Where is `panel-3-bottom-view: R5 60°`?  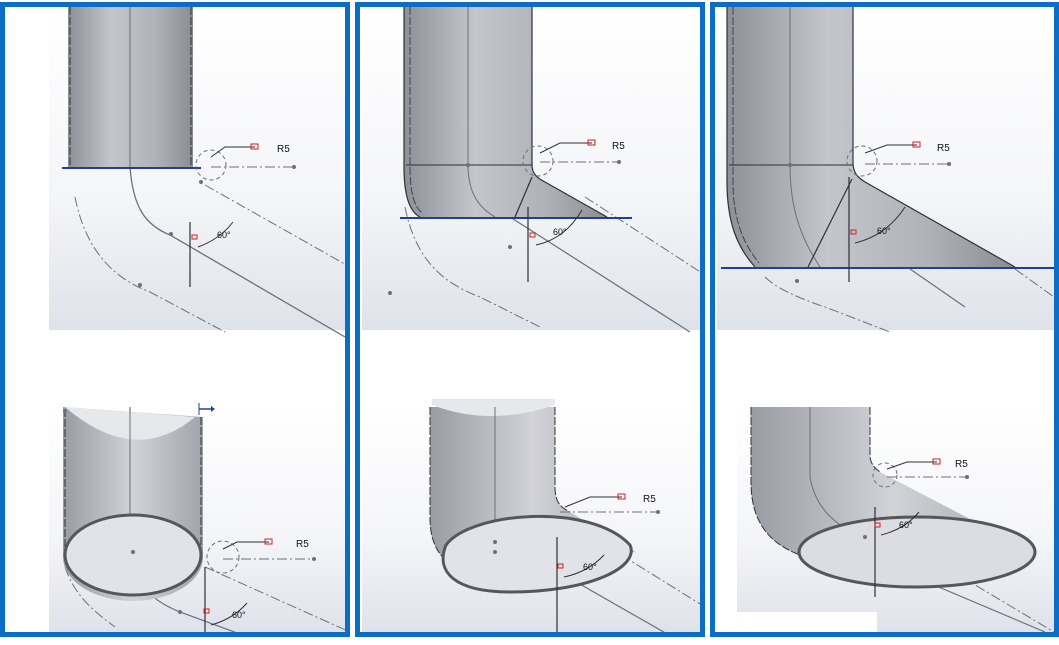
panel-3-bottom-view: R5 60° is located at coordinates (895, 517).